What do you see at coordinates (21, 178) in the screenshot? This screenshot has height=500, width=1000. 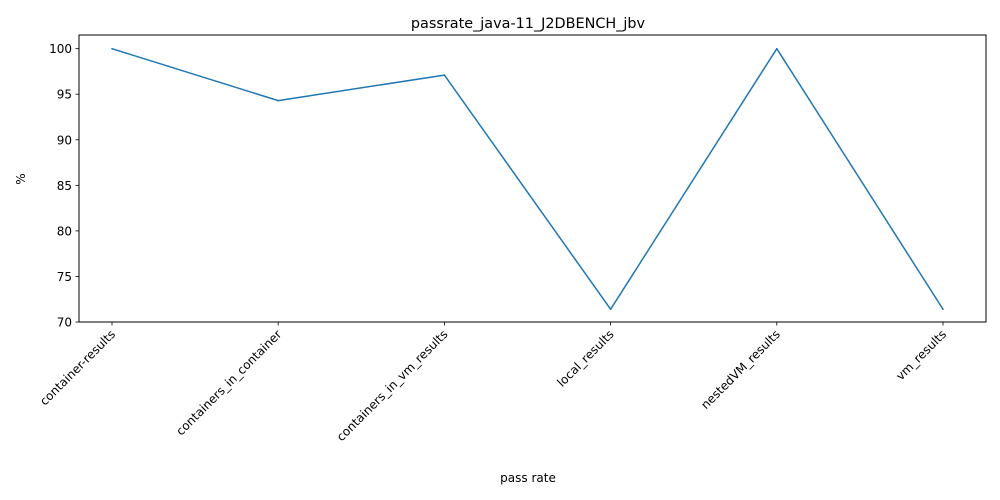 I see `y-axis-label: %` at bounding box center [21, 178].